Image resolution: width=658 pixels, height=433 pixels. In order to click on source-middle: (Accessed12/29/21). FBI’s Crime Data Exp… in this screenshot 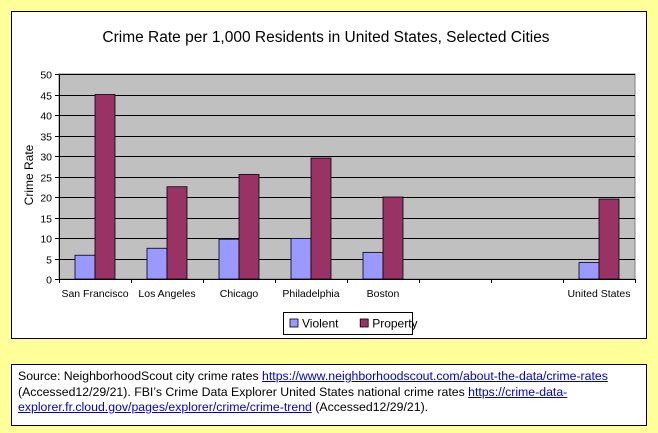, I will do `click(243, 391)`.